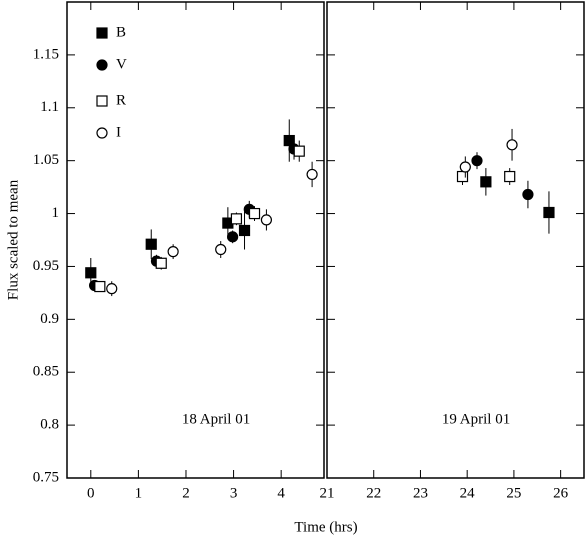 The height and width of the screenshot is (541, 587). Describe the element at coordinates (46, 266) in the screenshot. I see `y-tick-label: 0.95` at that location.